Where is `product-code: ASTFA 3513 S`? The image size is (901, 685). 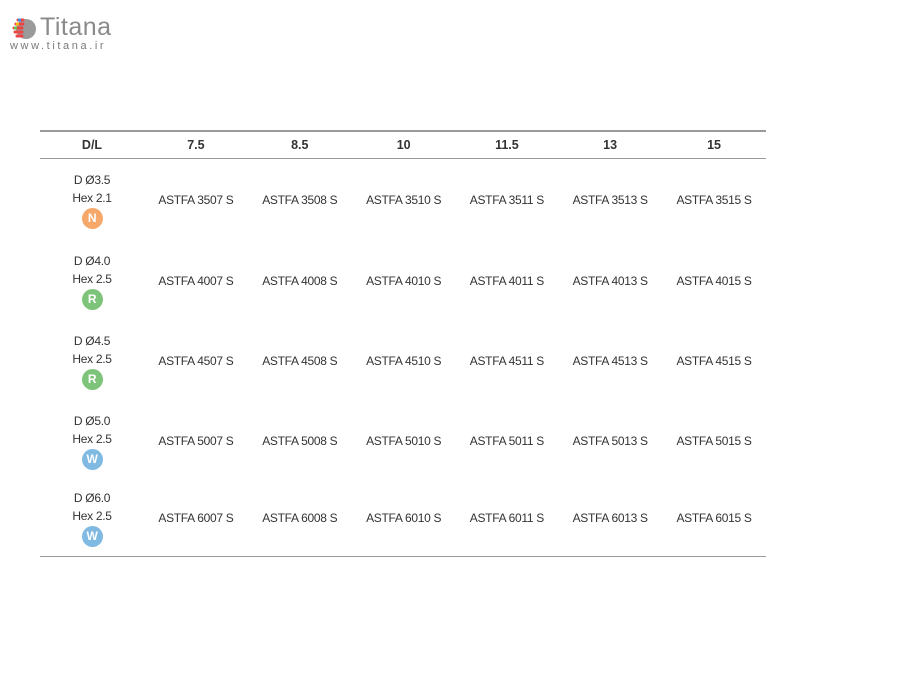 product-code: ASTFA 3513 S is located at coordinates (610, 199).